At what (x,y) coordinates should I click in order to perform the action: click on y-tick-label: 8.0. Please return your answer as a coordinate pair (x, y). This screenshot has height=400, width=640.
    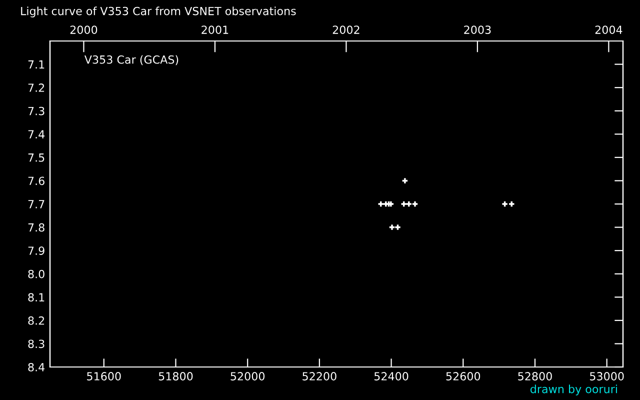
    Looking at the image, I should click on (36, 274).